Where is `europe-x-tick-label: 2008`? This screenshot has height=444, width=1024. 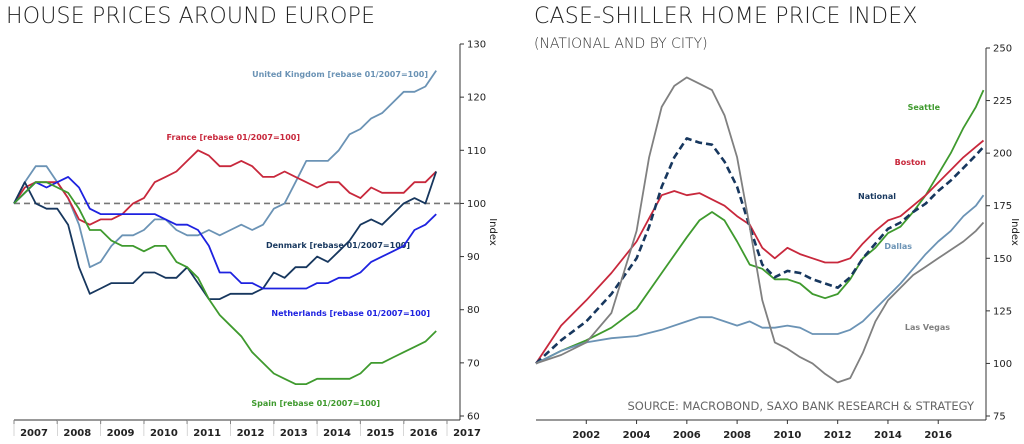 europe-x-tick-label: 2008 is located at coordinates (77, 433).